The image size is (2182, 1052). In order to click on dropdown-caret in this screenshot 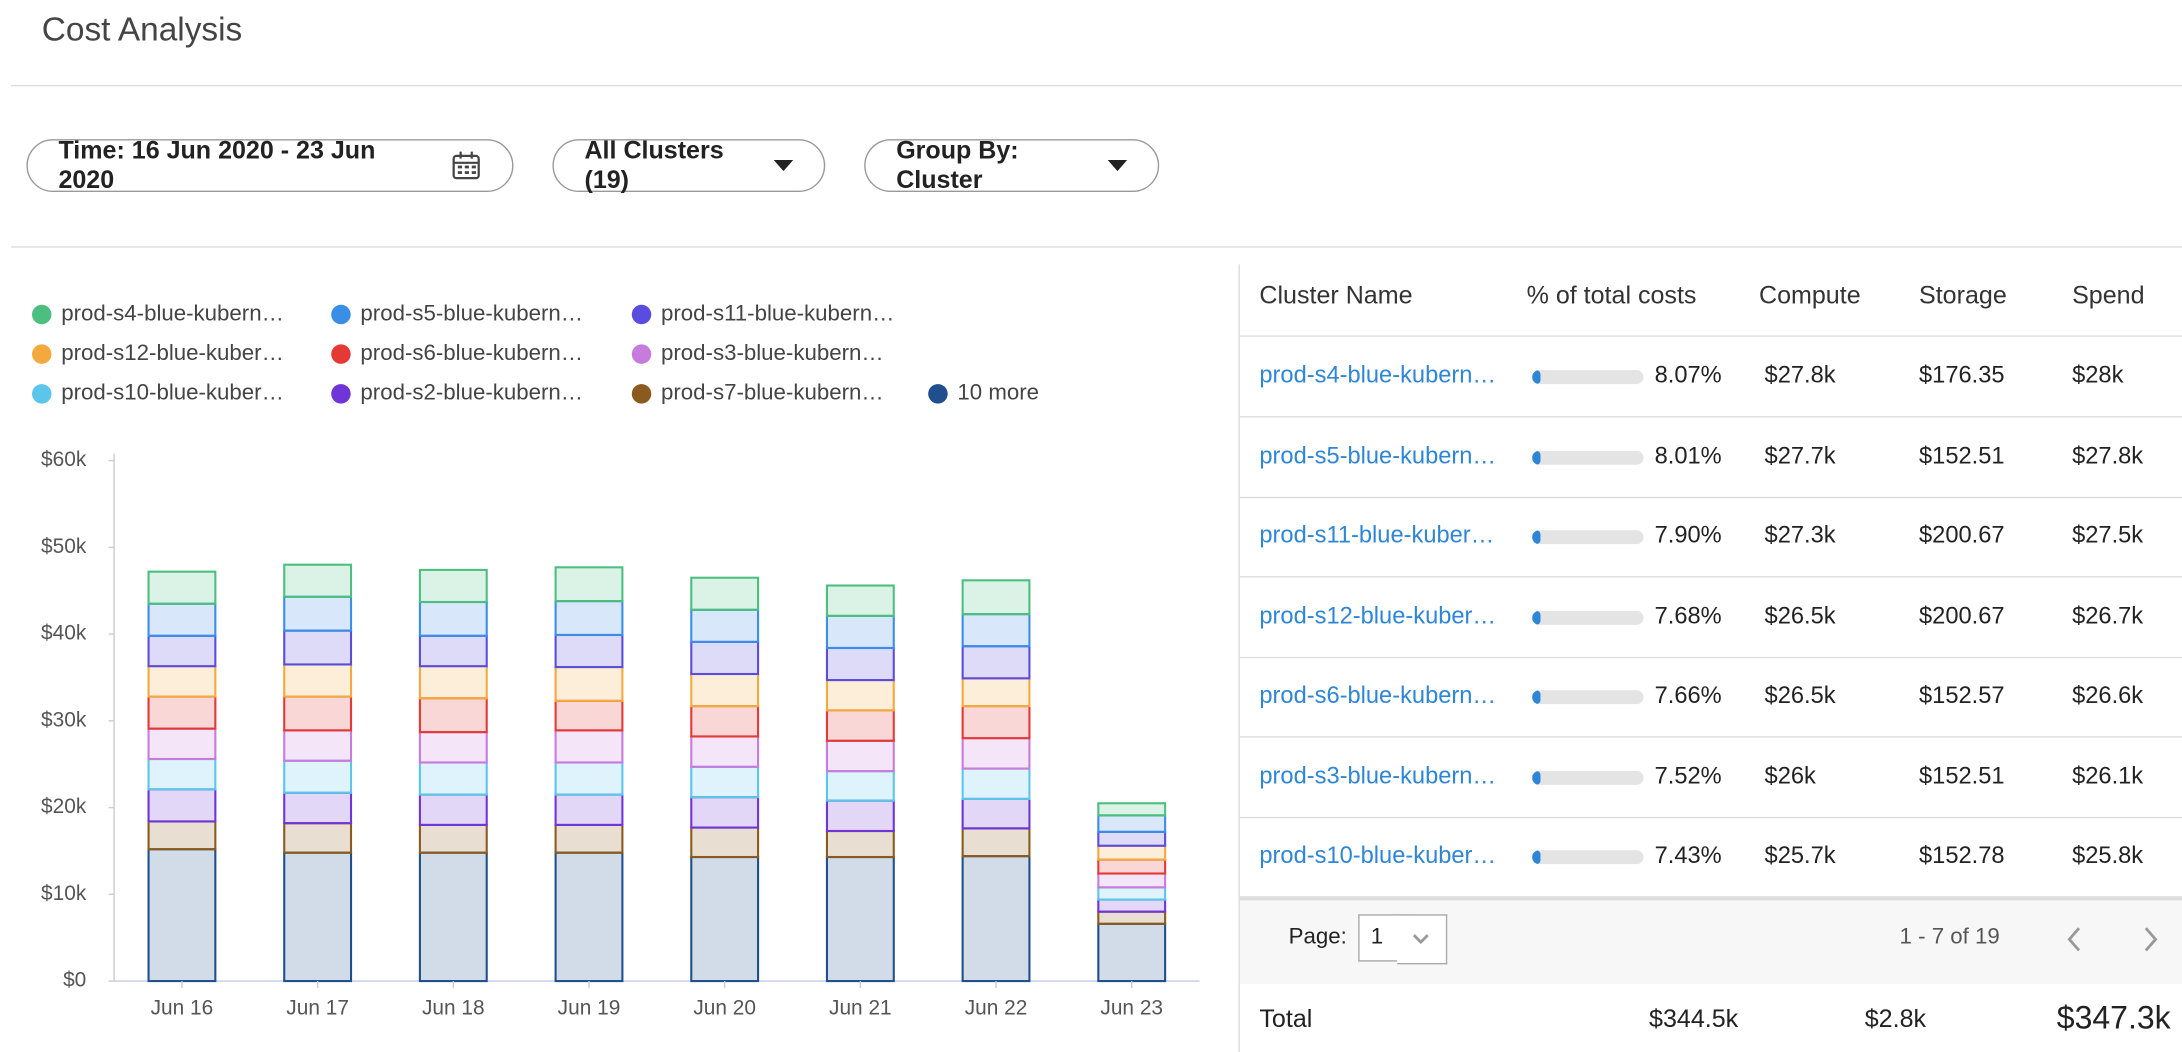, I will do `click(1117, 166)`.